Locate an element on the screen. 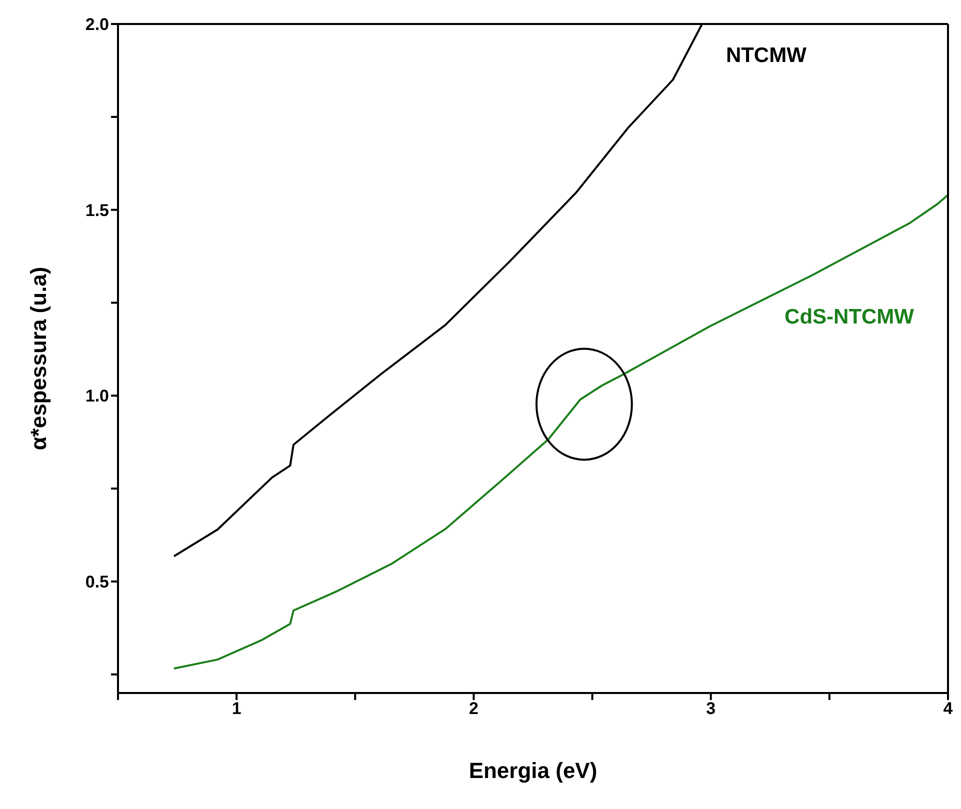 This screenshot has height=809, width=961. series-label: NTCMW is located at coordinates (766, 56).